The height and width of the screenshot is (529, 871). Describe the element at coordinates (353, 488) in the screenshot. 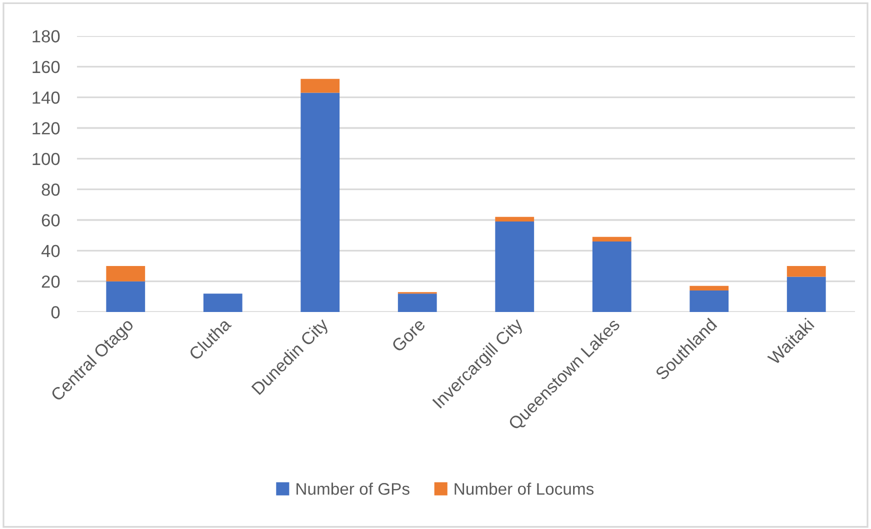

I see `legend-label: Number of GPs` at that location.